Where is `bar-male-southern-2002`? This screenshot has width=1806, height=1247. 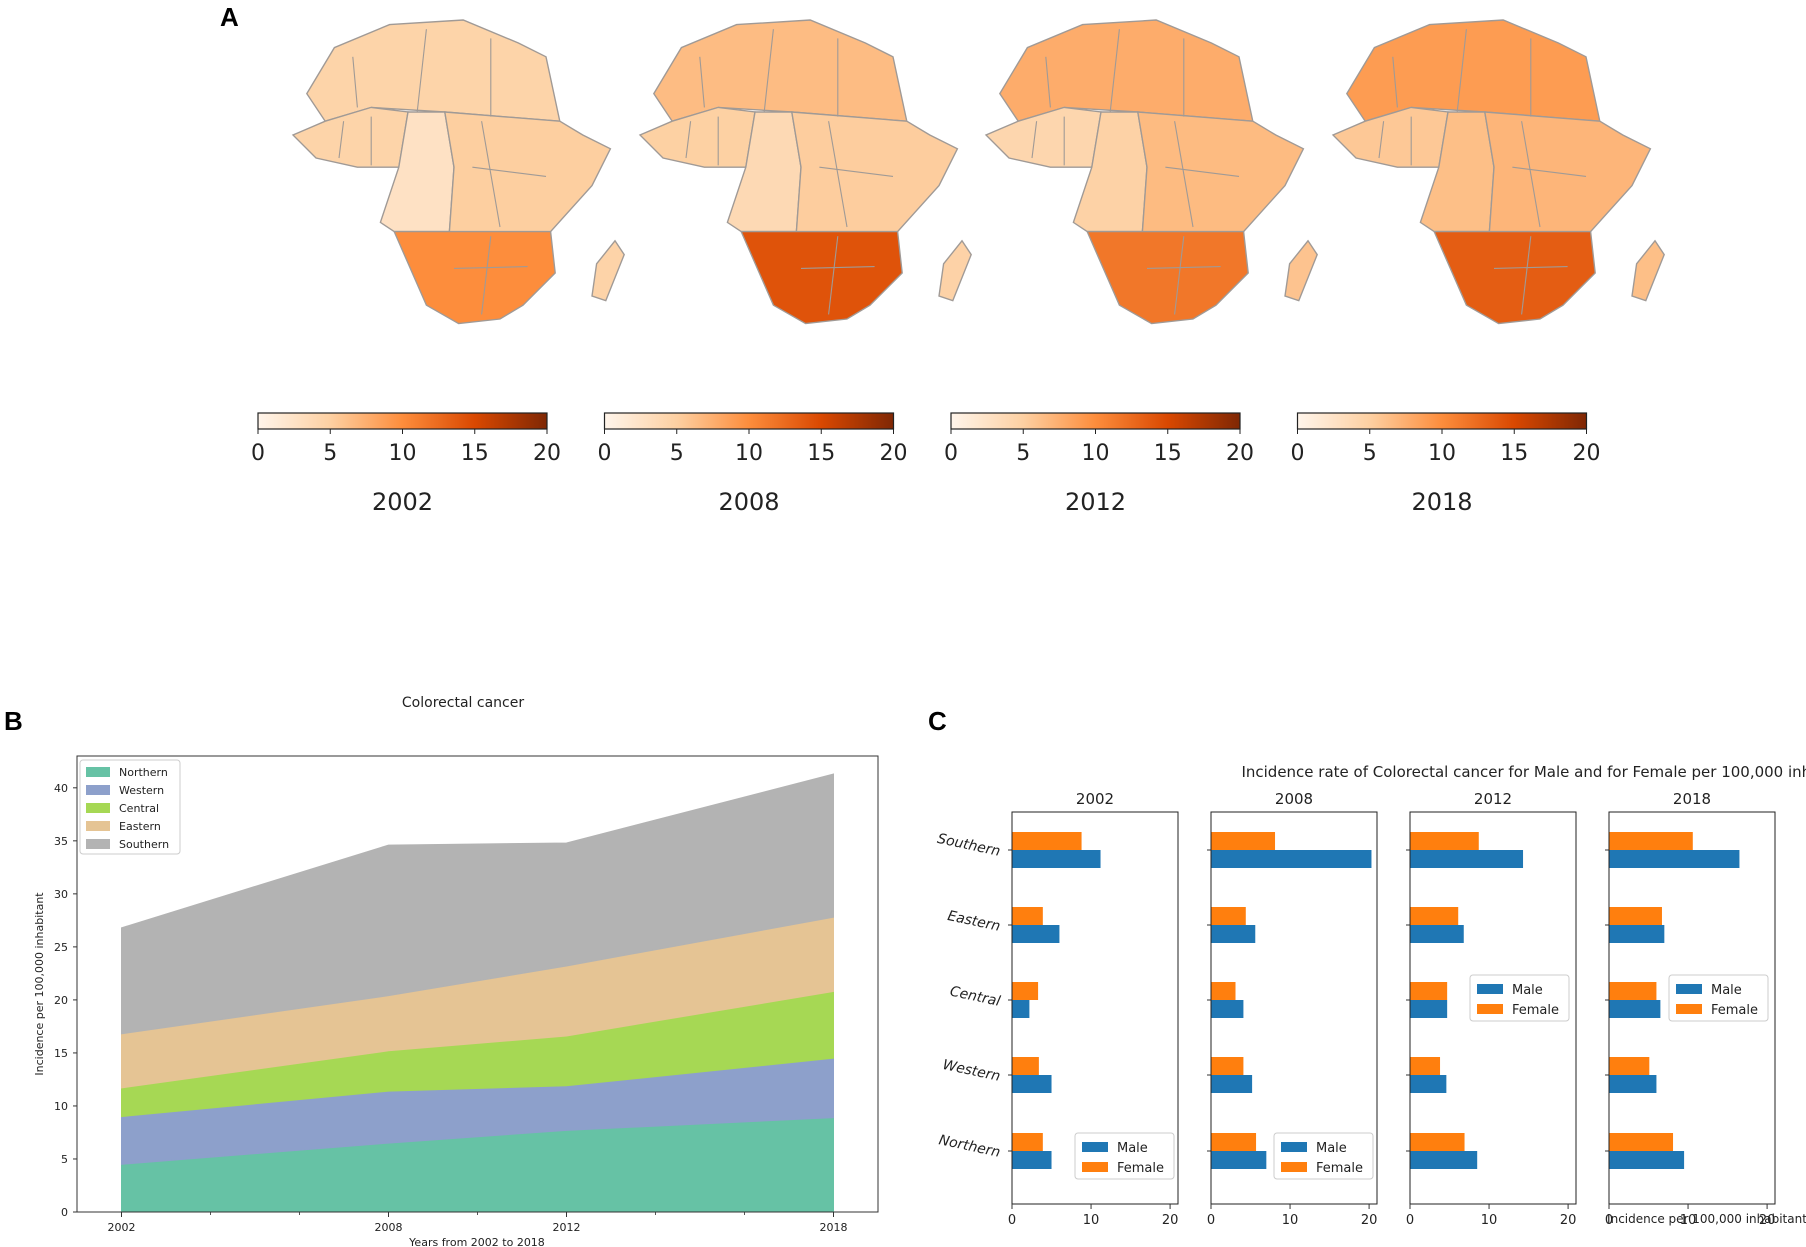
bar-male-southern-2002 is located at coordinates (1056, 859).